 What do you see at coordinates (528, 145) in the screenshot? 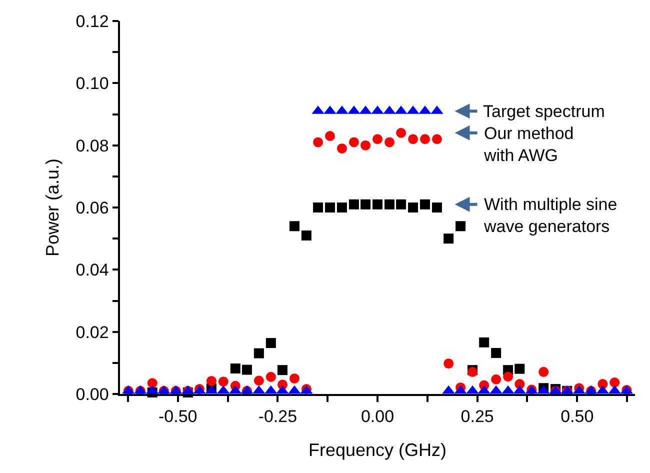
I see `text: Our method with AWG` at bounding box center [528, 145].